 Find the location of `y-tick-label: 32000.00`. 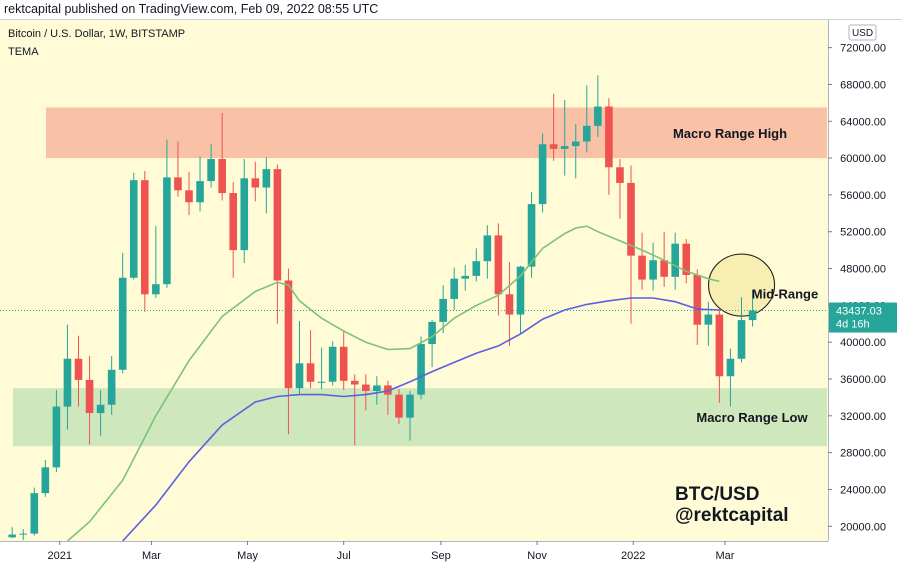

y-tick-label: 32000.00 is located at coordinates (863, 417).